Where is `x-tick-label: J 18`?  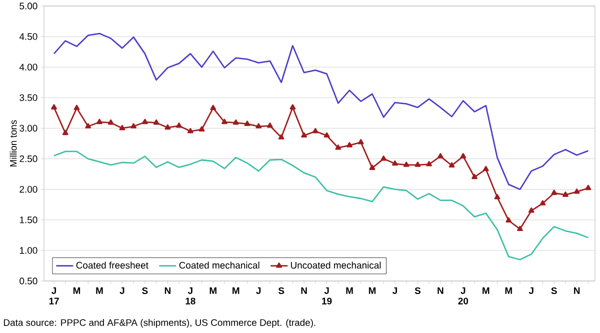 x-tick-label: J 18 is located at coordinates (191, 295).